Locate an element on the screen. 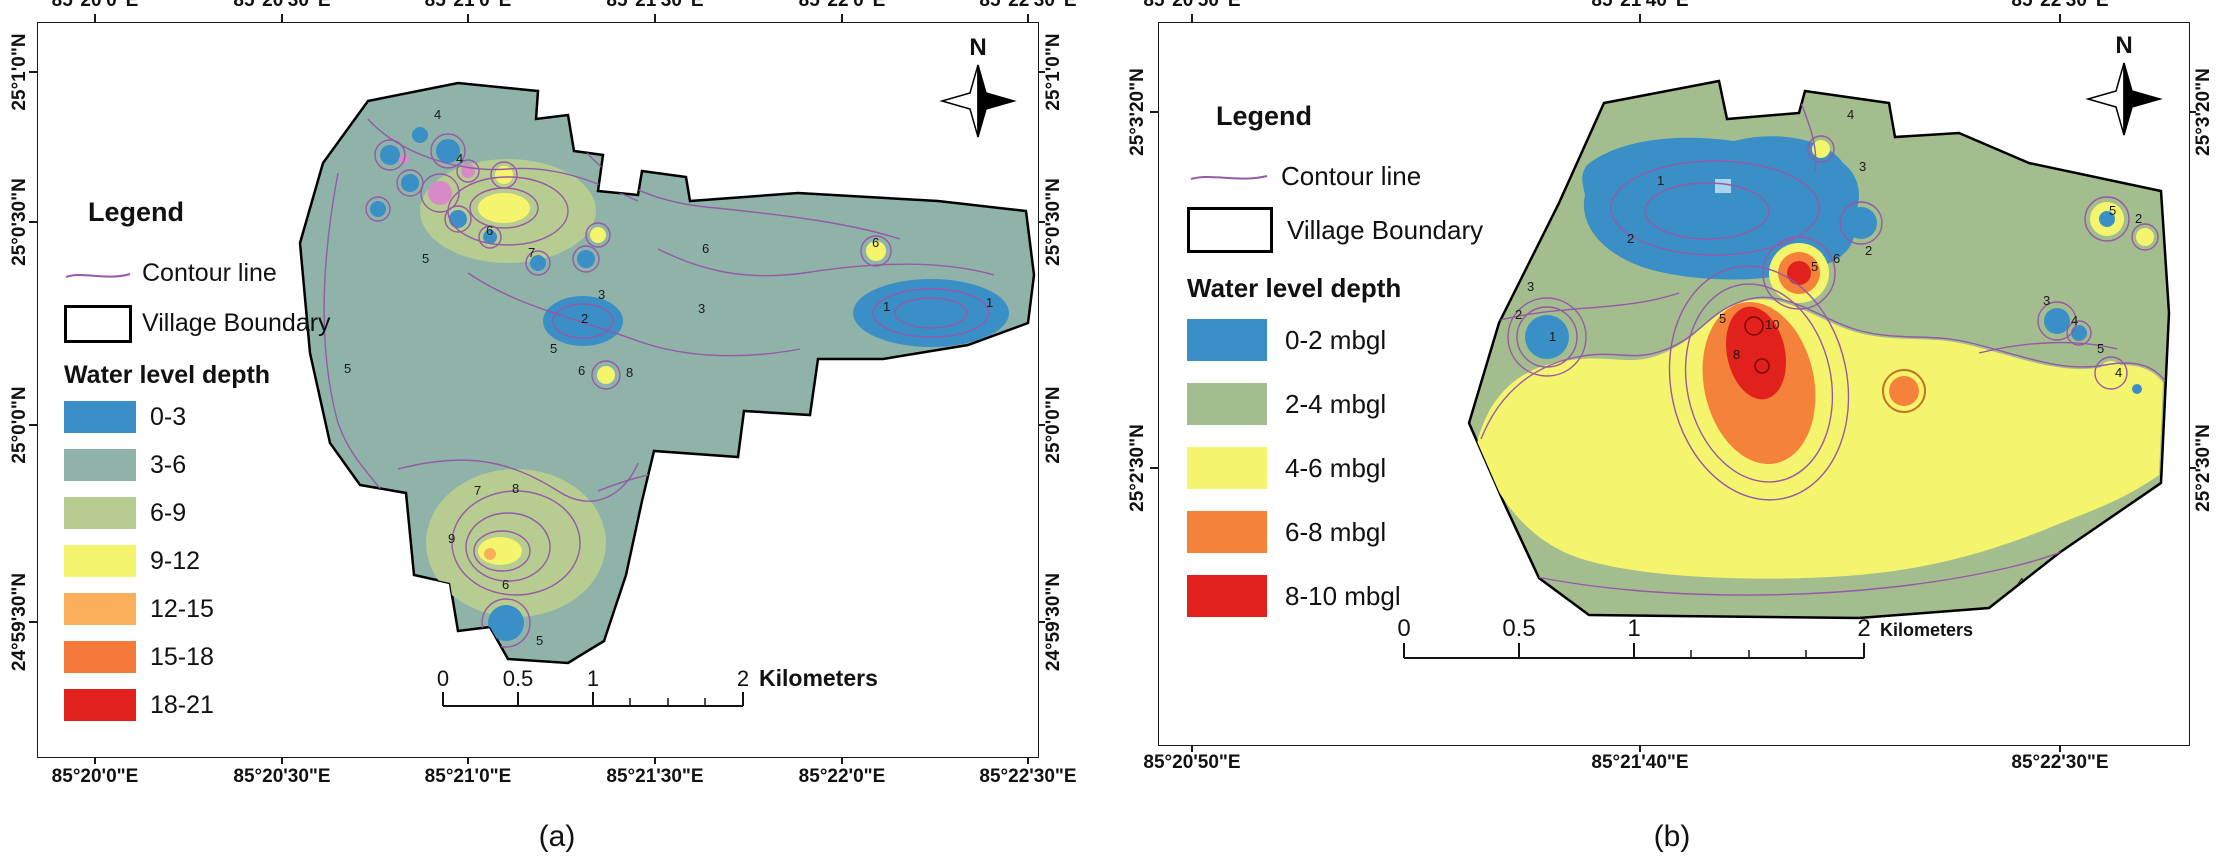  map-b-blue-spots is located at coordinates (1833, 302).